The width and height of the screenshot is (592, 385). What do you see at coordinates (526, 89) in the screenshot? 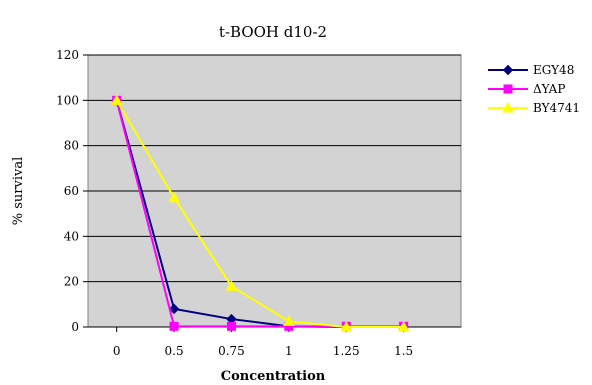
I see `legend-entry-1: ΔYAP` at bounding box center [526, 89].